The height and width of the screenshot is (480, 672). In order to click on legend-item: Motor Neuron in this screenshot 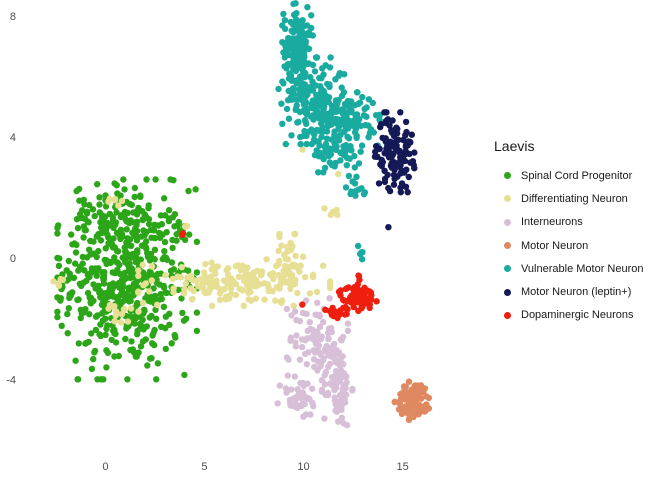, I will do `click(569, 245)`.